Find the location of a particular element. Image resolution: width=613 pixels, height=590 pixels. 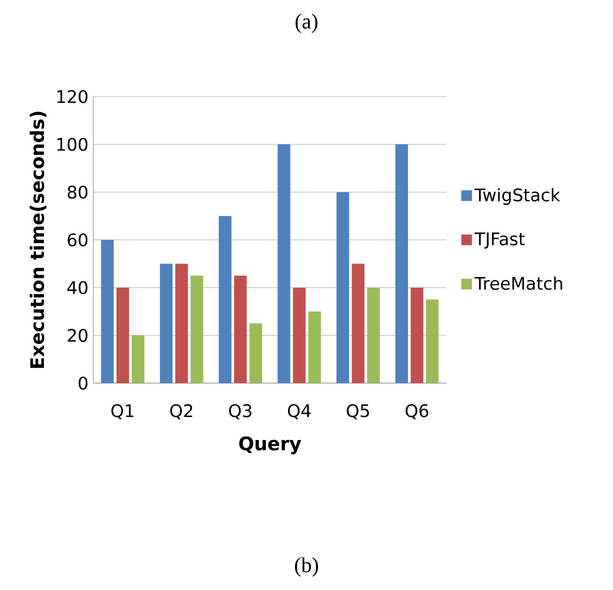

x-tick-label: Q5 is located at coordinates (357, 412).